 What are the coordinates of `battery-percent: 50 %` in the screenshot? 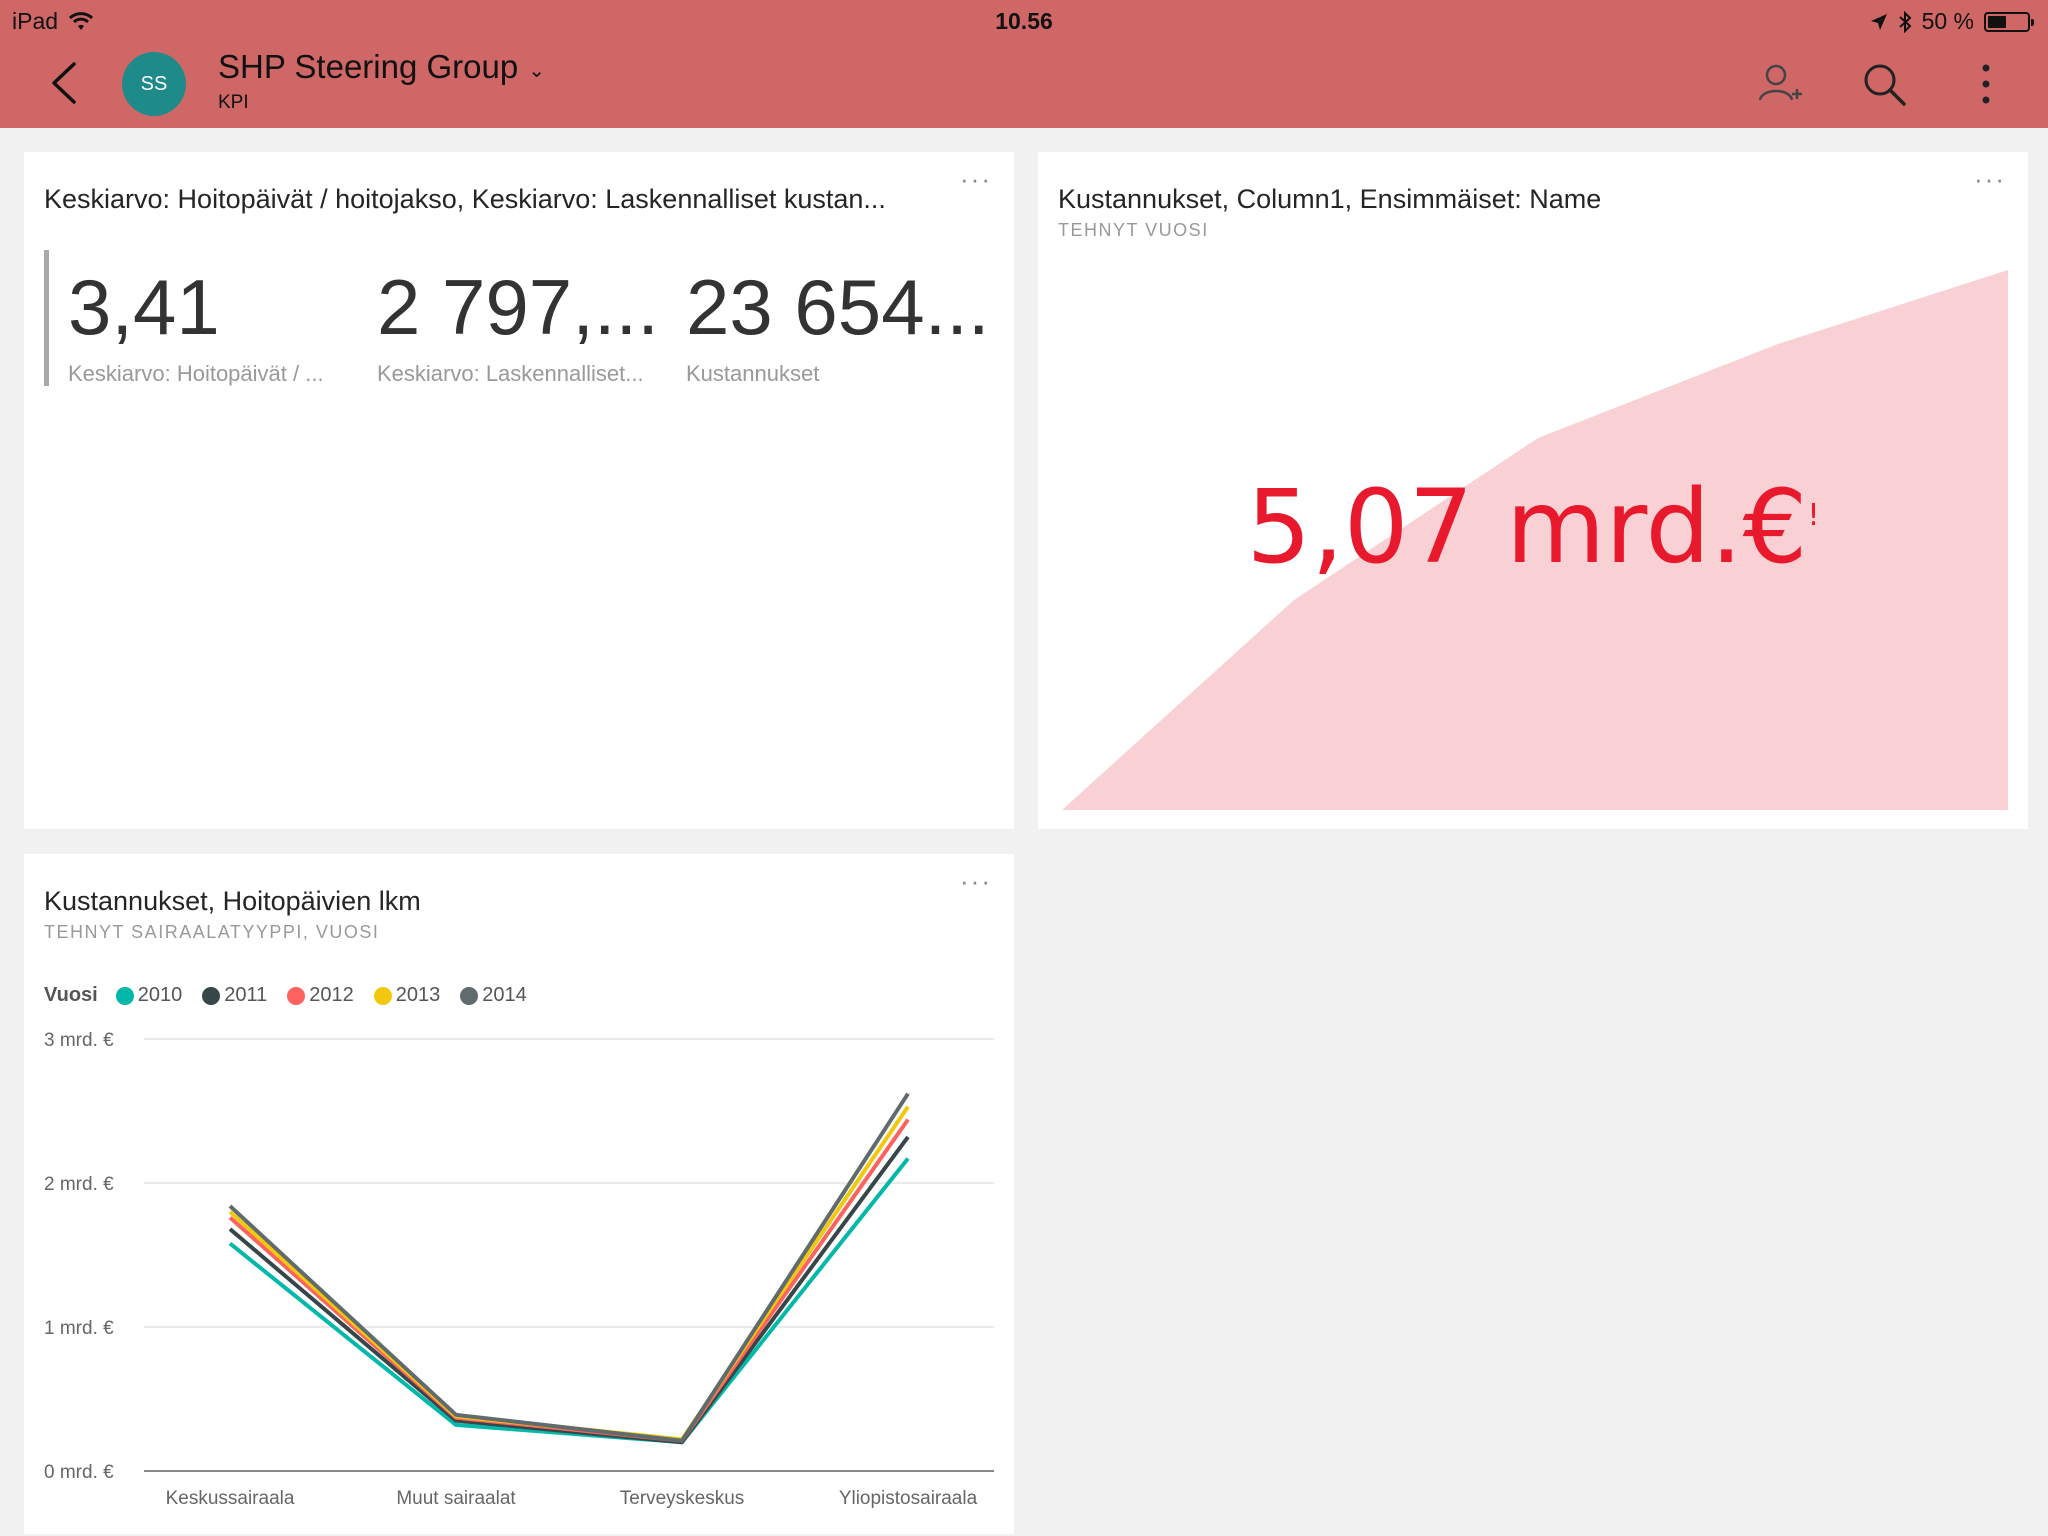 It's located at (1947, 21).